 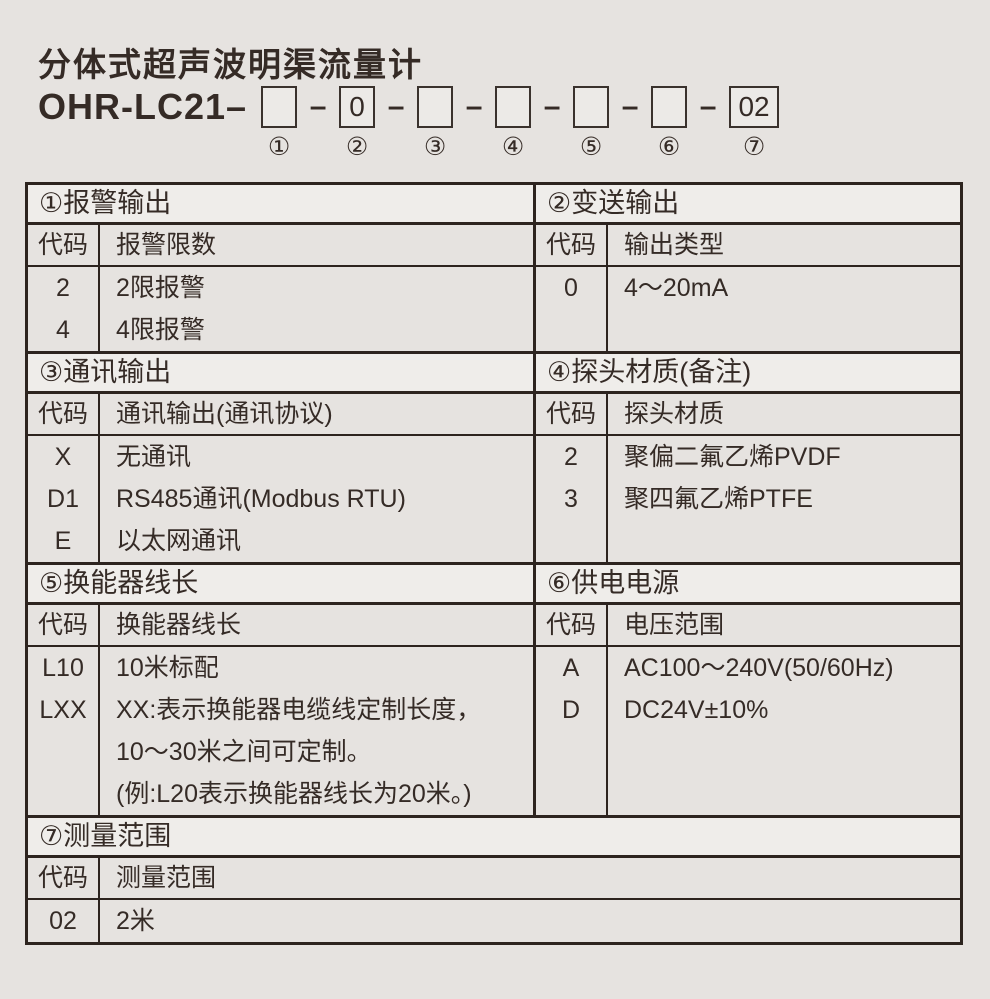 I want to click on section-title: ③通讯输出, so click(x=280, y=374).